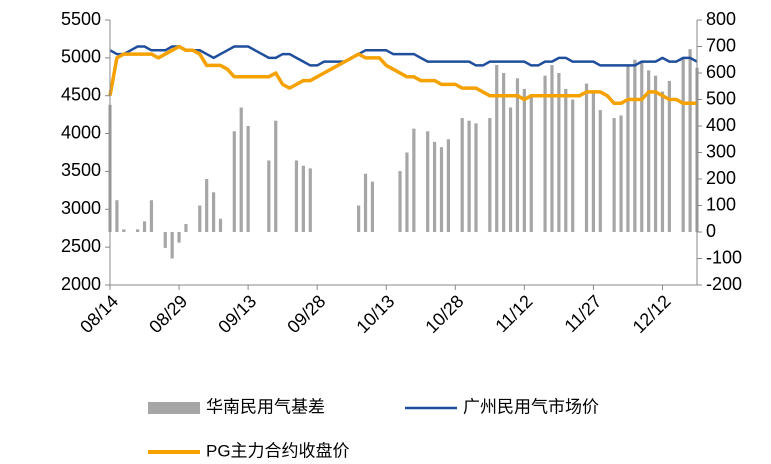  What do you see at coordinates (81, 94) in the screenshot?
I see `y-tick-label: 4500` at bounding box center [81, 94].